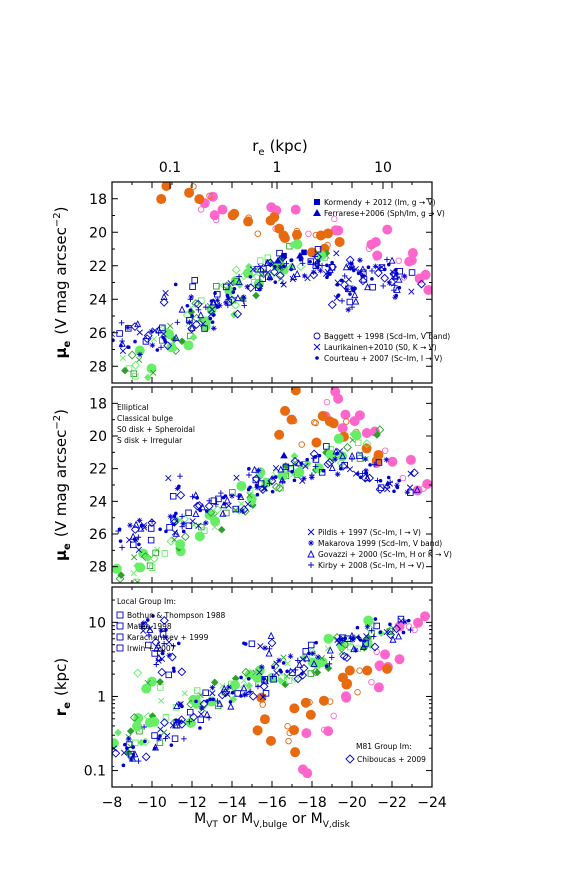  I want to click on group-legend-label: S0 disk + Spheroidal, so click(156, 429).